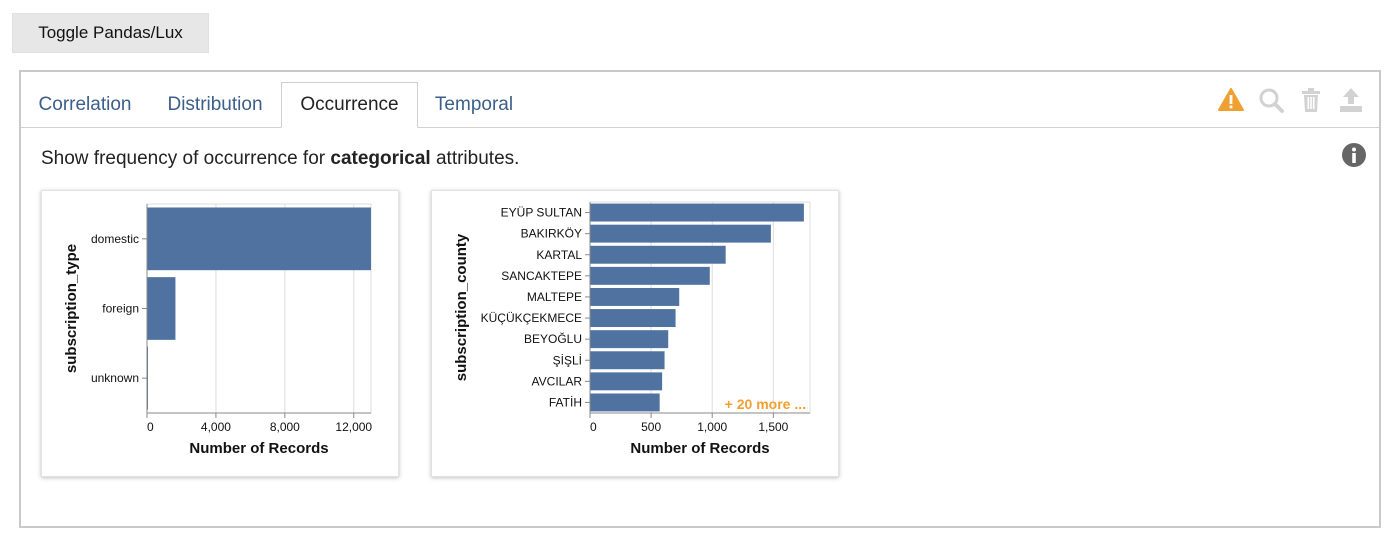 This screenshot has height=547, width=1400. What do you see at coordinates (110, 33) in the screenshot?
I see `toggle-pandas-lux-button: Toggle Pandas/Lux` at bounding box center [110, 33].